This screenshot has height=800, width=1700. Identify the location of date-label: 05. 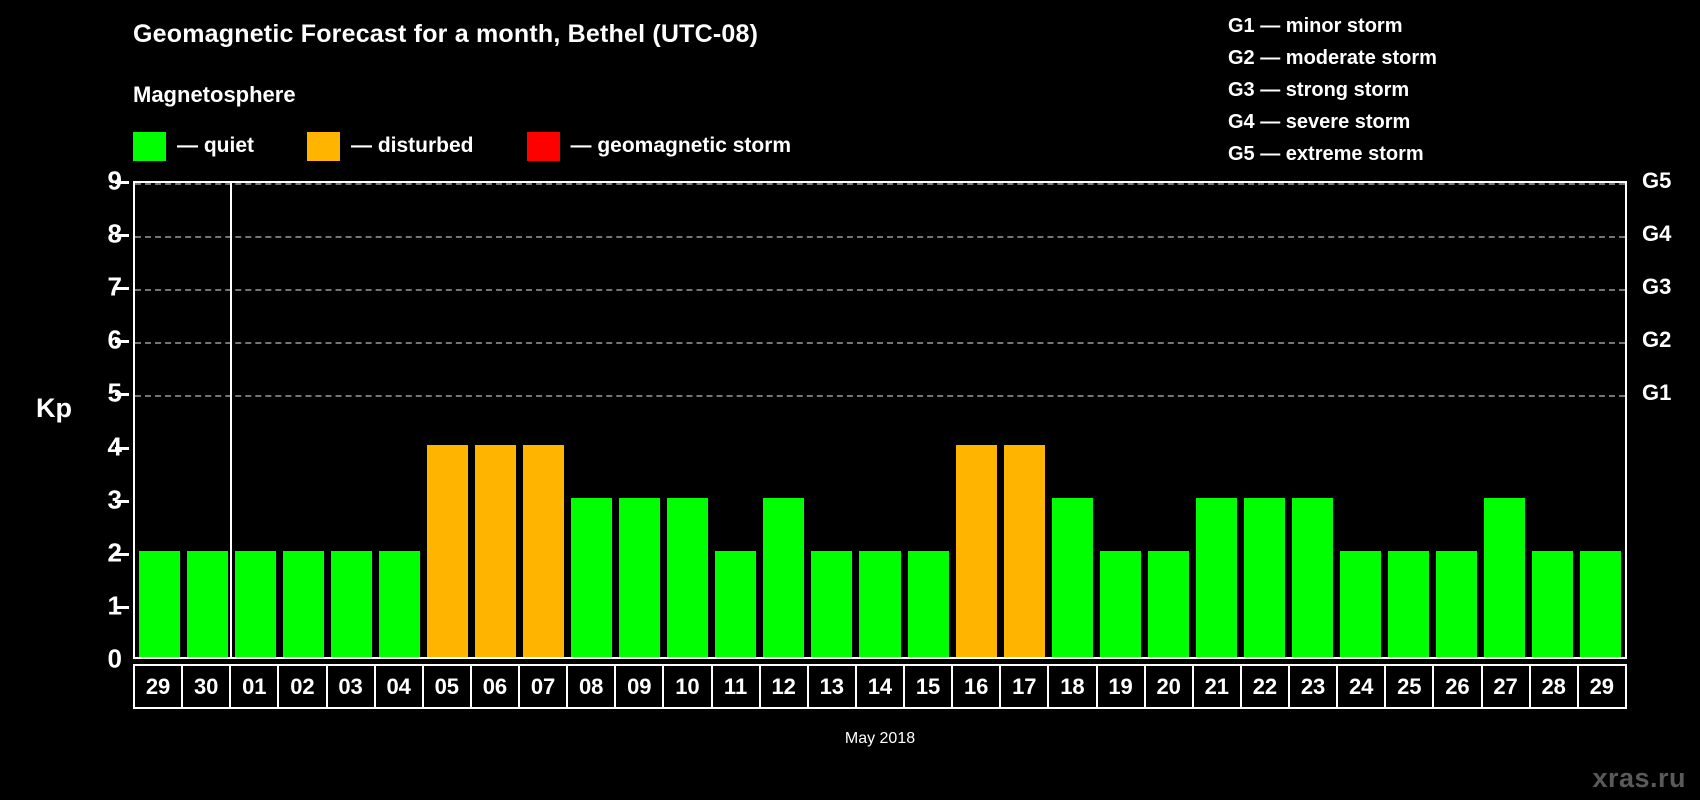
(448, 686).